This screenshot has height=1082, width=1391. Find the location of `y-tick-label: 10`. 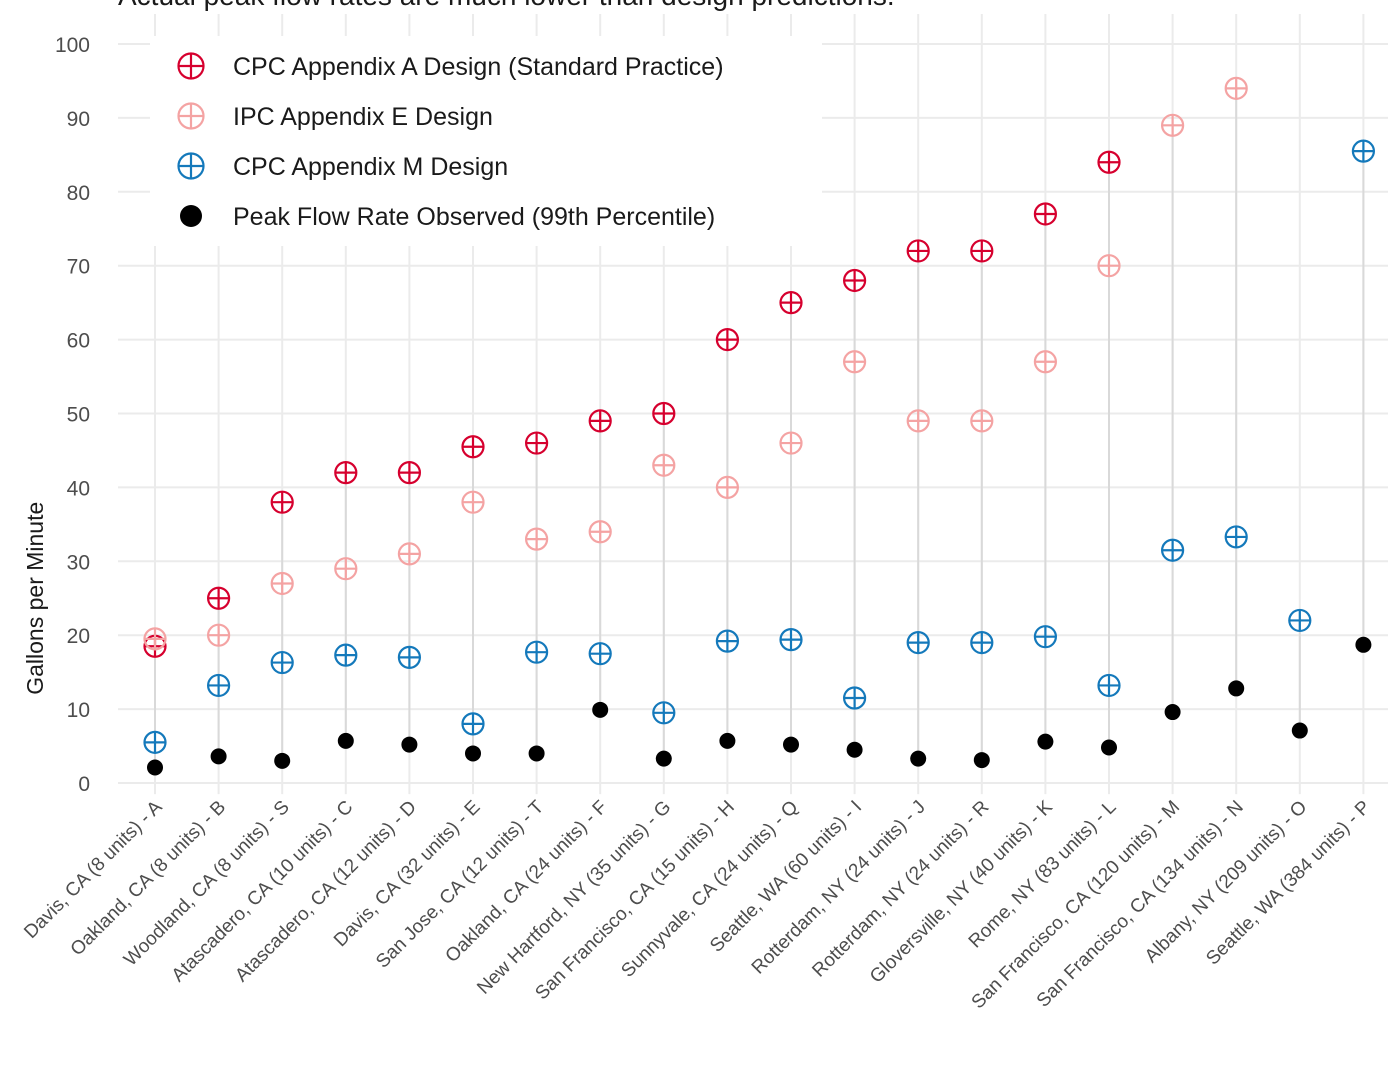

y-tick-label: 10 is located at coordinates (78, 710).